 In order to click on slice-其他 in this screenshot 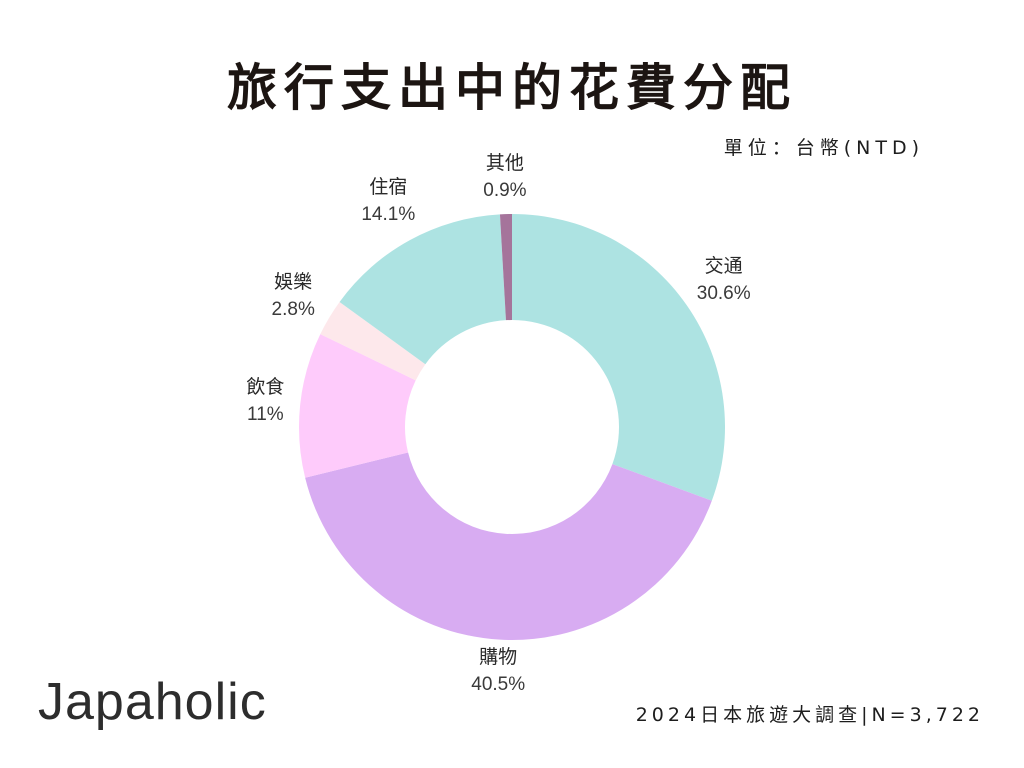, I will do `click(505, 267)`.